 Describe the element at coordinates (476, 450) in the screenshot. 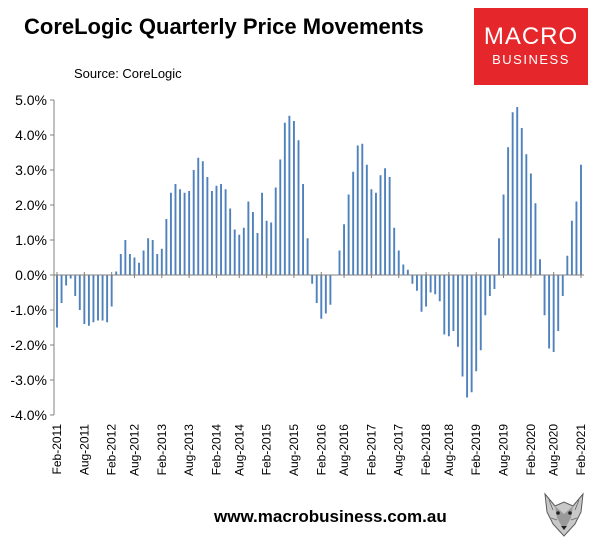

I see `x-tick-label: Feb-2019` at that location.